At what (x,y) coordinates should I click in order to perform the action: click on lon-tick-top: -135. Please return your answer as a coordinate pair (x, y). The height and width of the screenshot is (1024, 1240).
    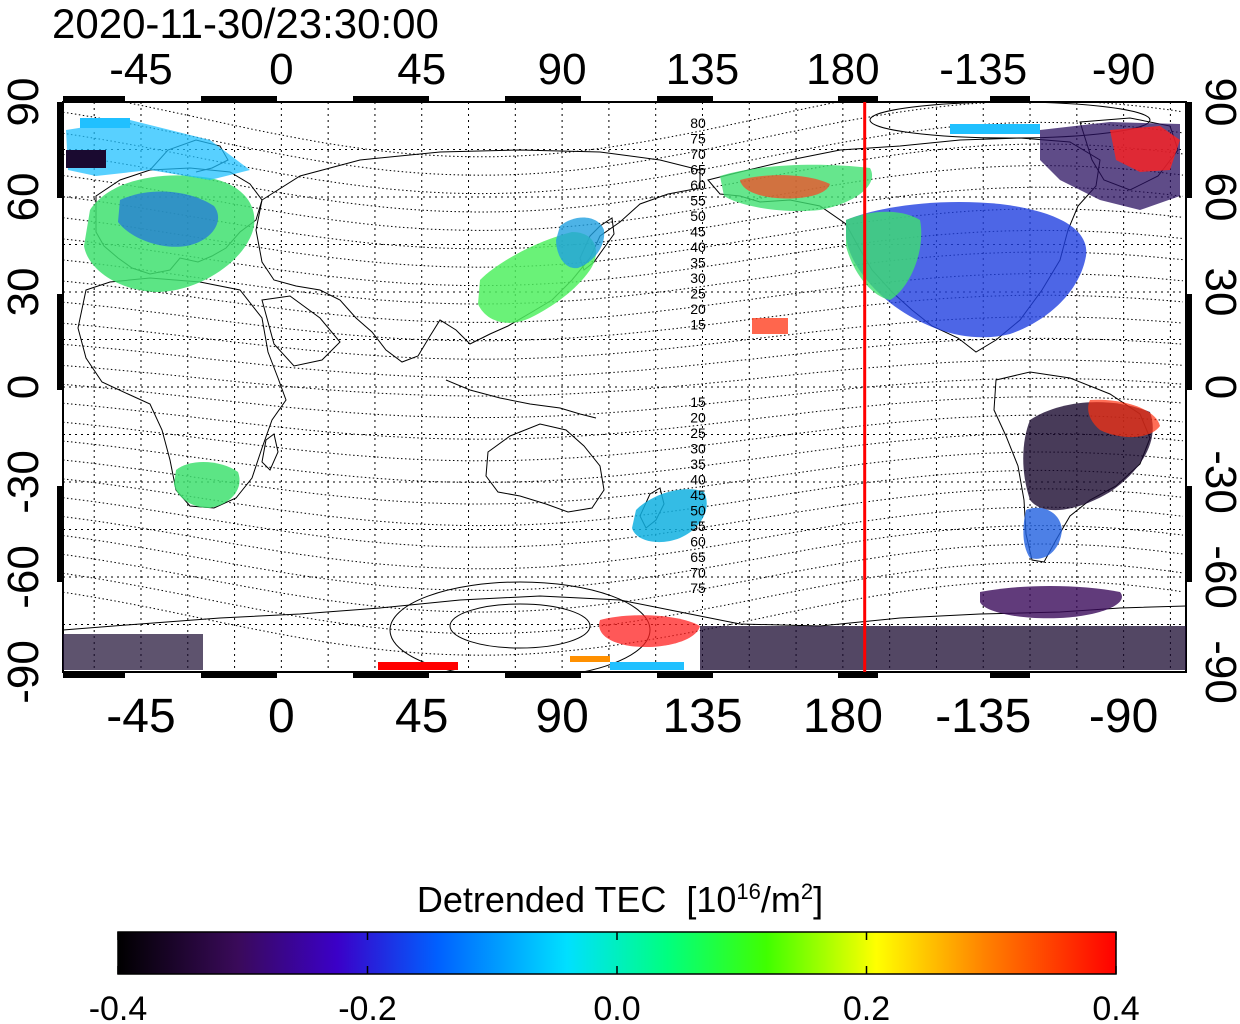
    Looking at the image, I should click on (983, 69).